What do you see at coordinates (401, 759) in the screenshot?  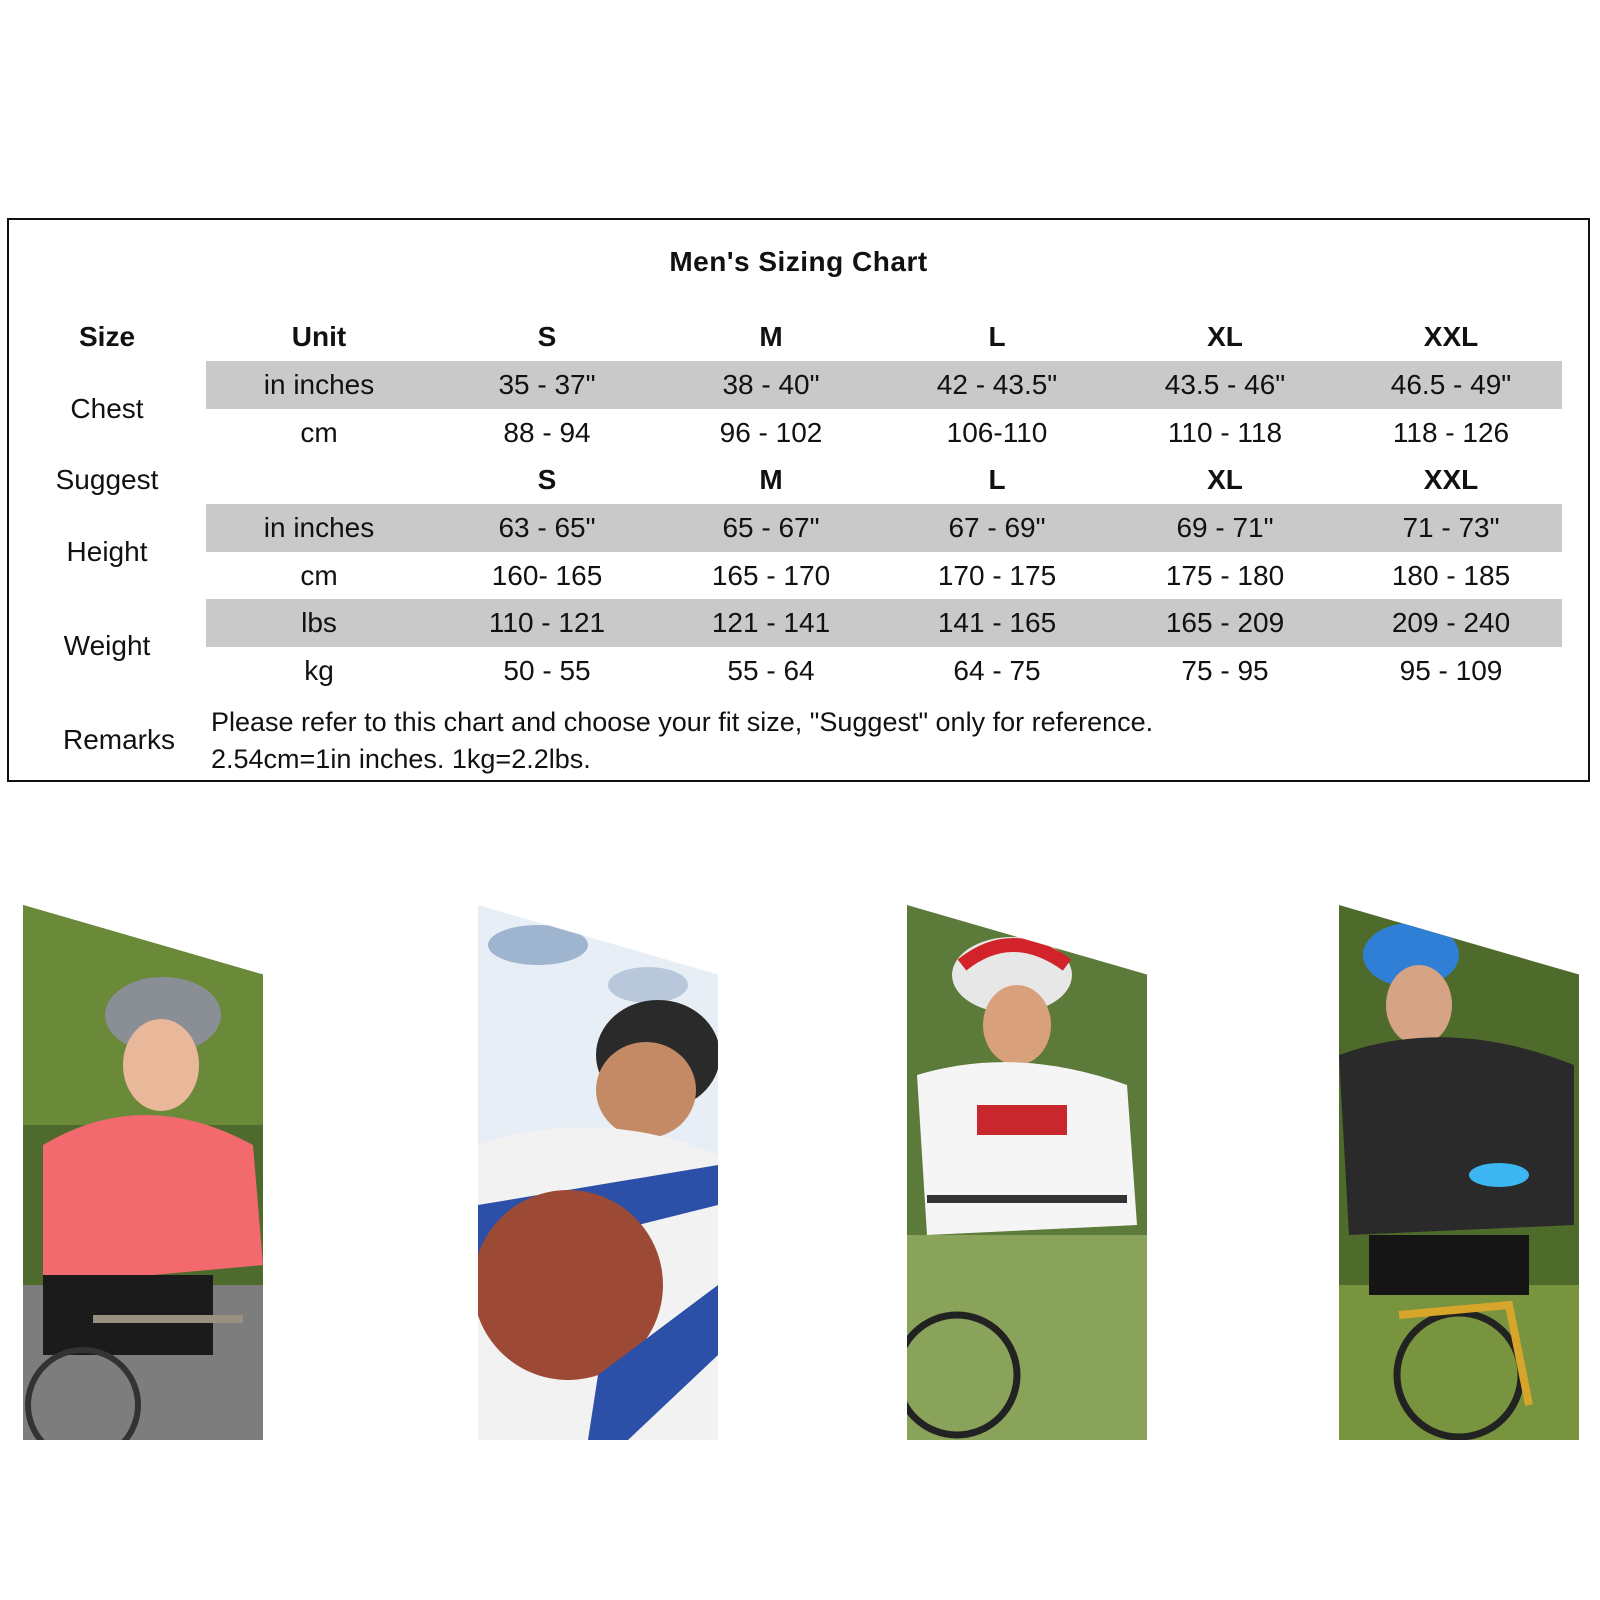 I see `remarks-line-2: 2.54cm=1in inches. 1kg=2.2lbs.` at bounding box center [401, 759].